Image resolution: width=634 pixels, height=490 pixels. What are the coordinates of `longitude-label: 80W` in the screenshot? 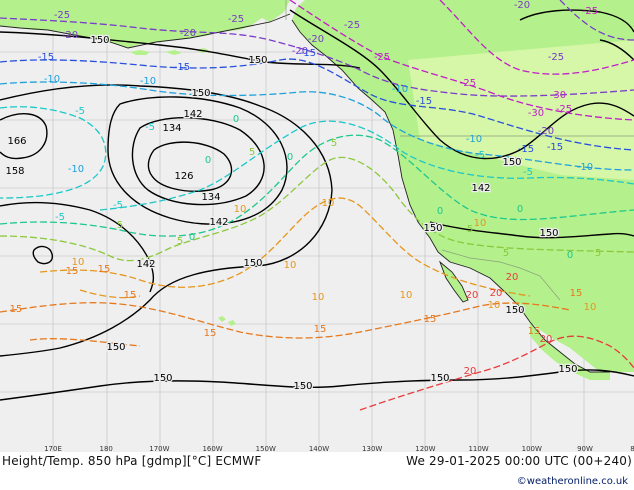 It's located at (632, 449).